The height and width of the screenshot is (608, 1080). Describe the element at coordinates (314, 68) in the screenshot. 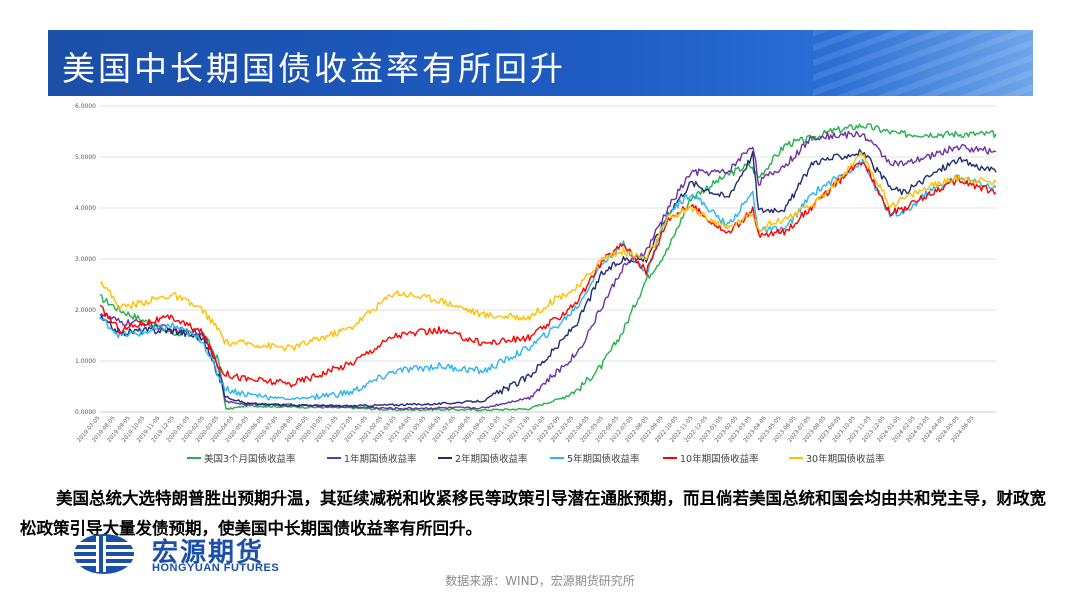

I see `page-title: 美国中长期国债收益率有所回升` at that location.